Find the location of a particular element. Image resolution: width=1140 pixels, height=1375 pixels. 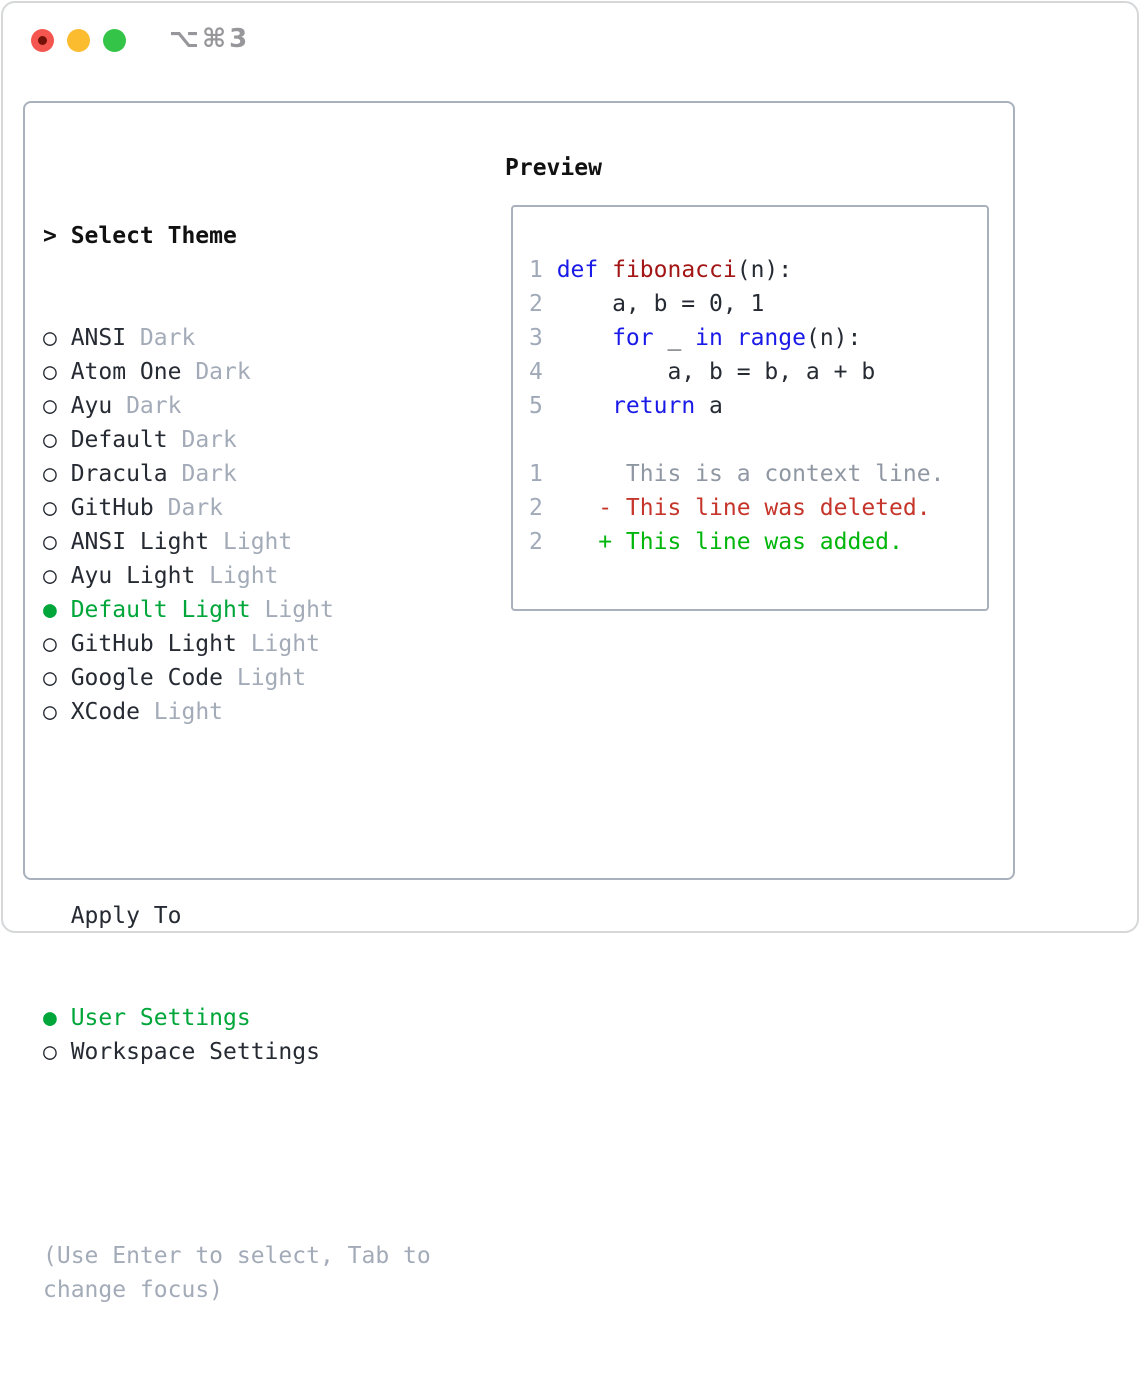

code-segment-k: in is located at coordinates (709, 338).